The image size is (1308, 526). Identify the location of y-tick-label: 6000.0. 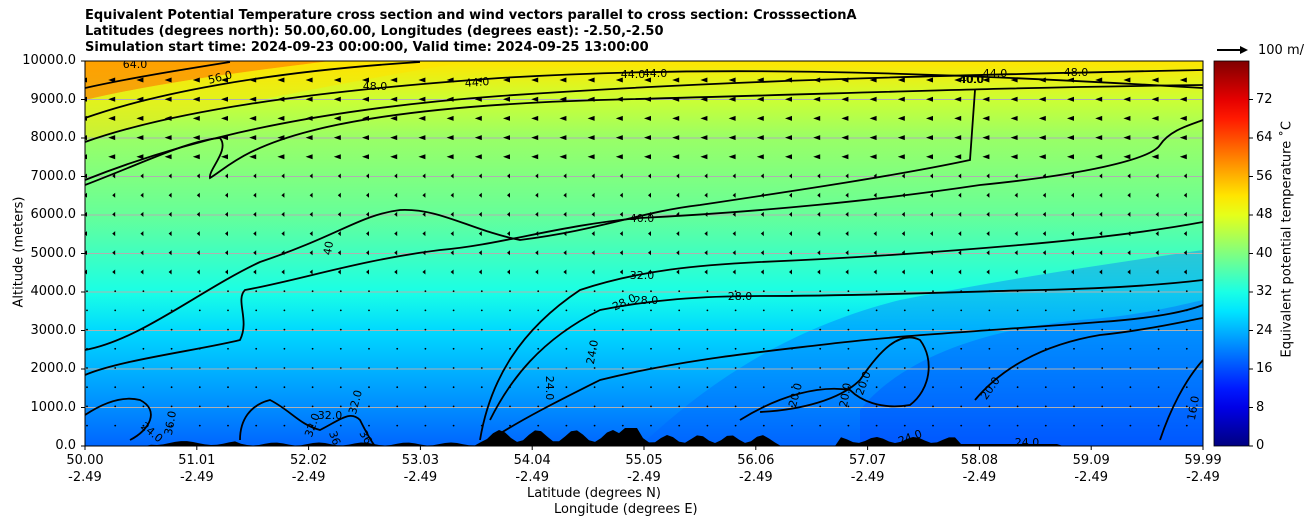
(53, 214).